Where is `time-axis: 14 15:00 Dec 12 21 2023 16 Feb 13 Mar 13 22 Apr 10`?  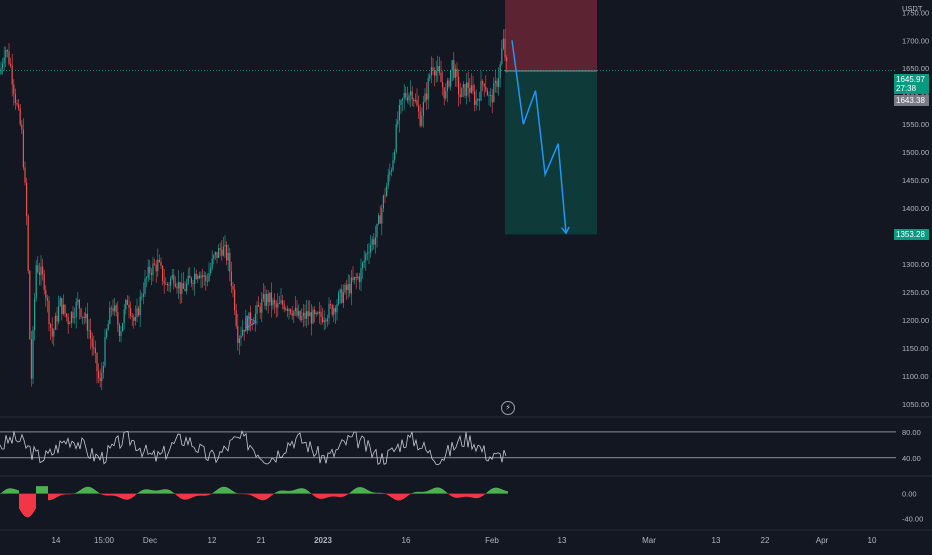 time-axis: 14 15:00 Dec 12 21 2023 16 Feb 13 Mar 13 22 Apr 10 is located at coordinates (464, 540).